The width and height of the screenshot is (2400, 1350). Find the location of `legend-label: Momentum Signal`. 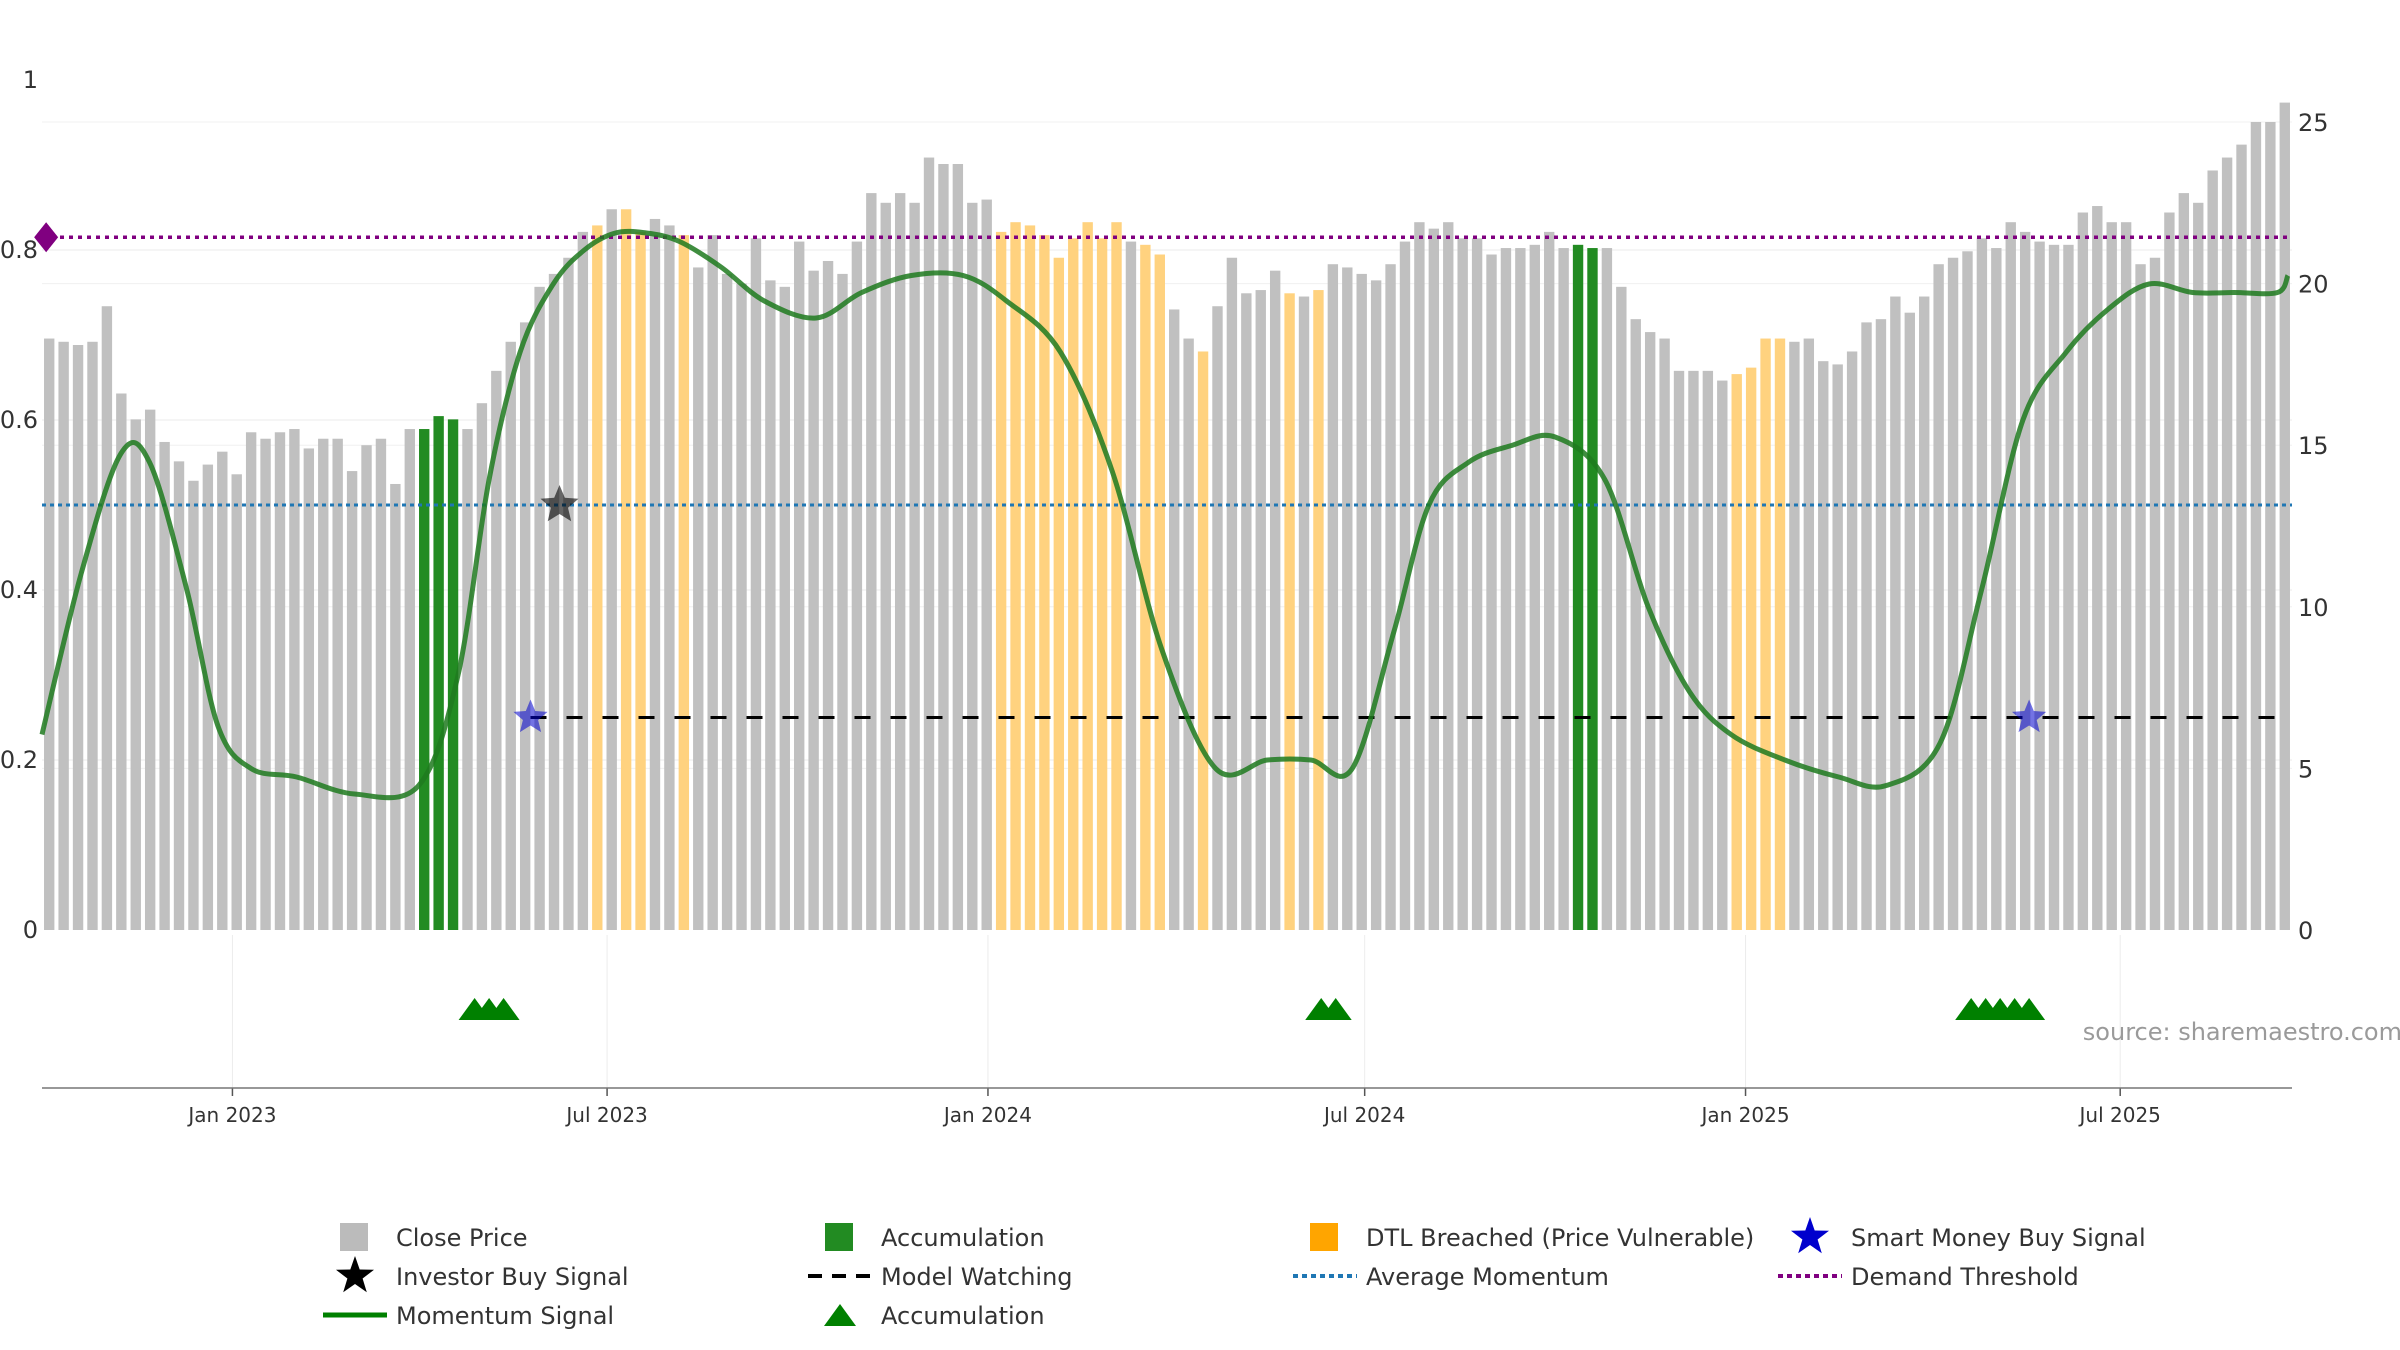

legend-label: Momentum Signal is located at coordinates (505, 1316).